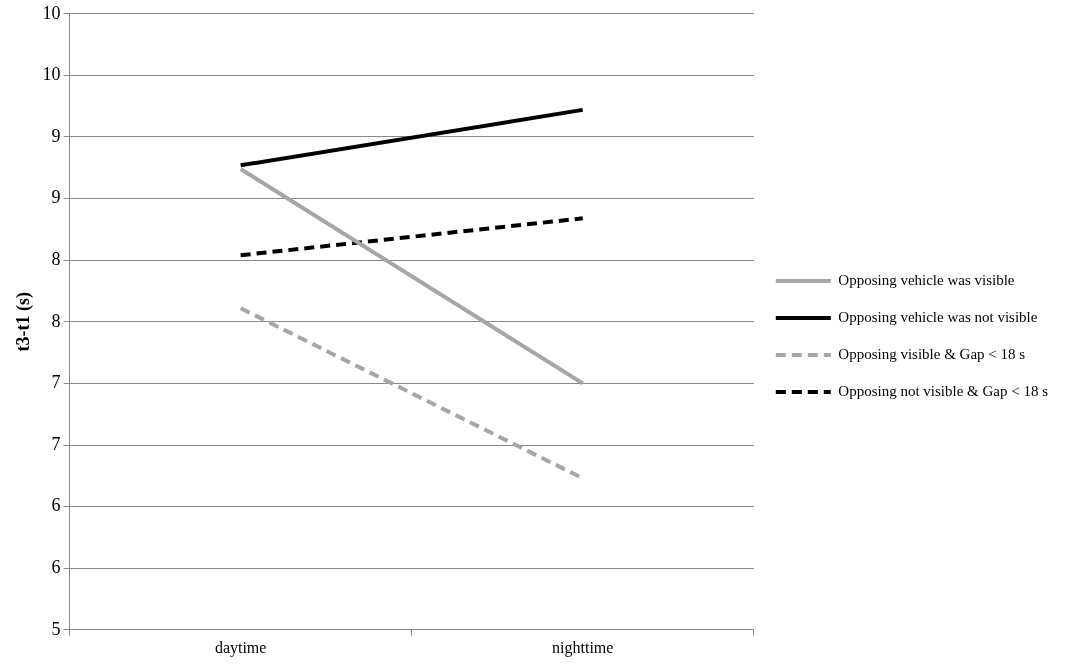  Describe the element at coordinates (583, 647) in the screenshot. I see `x-tick-label: nighttime` at that location.